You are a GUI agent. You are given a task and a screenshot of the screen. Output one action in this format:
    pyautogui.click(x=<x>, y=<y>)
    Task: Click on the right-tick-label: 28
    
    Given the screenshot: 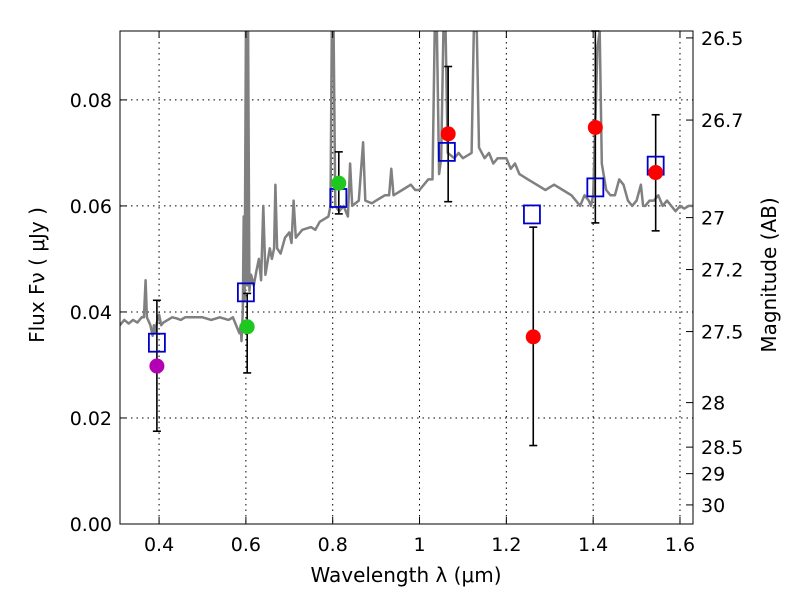 What is the action you would take?
    pyautogui.click(x=713, y=404)
    